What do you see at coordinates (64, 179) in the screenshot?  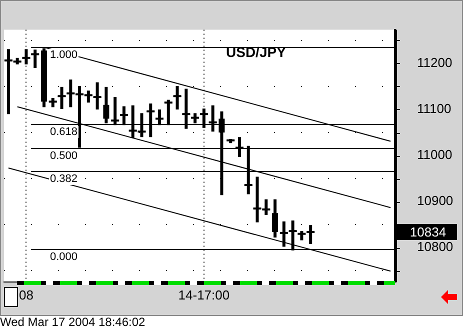 I see `annotation: 0.382` at bounding box center [64, 179].